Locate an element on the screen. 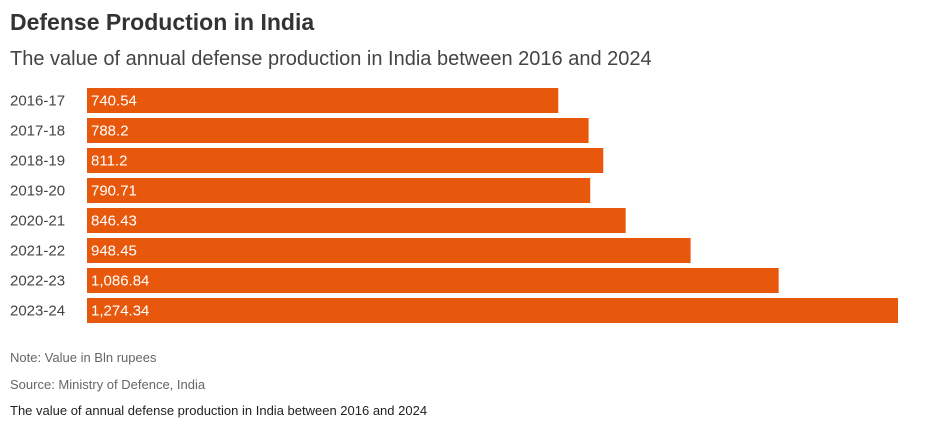 Image resolution: width=946 pixels, height=423 pixels. category-label: 2021-22 is located at coordinates (37, 251).